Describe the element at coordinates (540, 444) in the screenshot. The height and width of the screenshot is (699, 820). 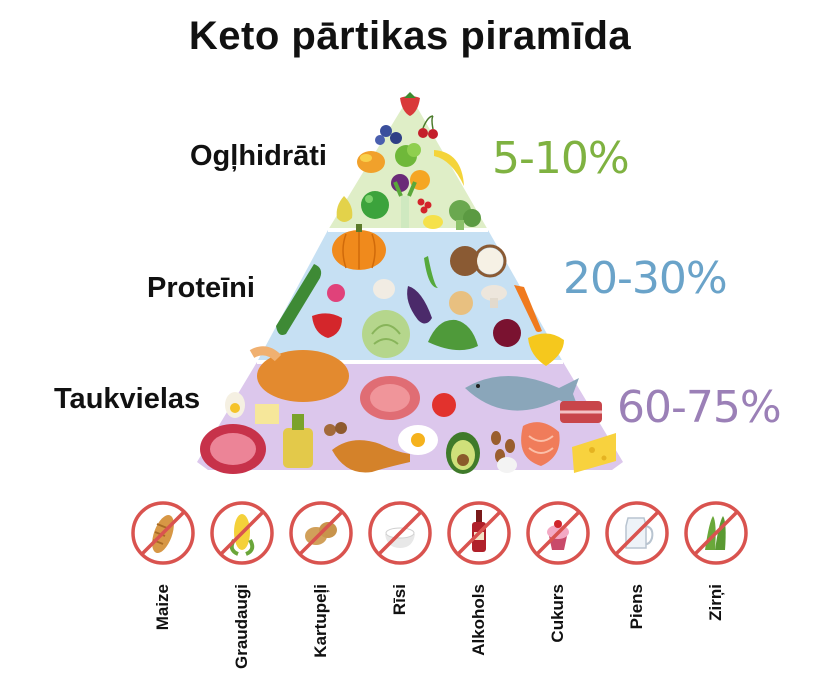
I see `salmon-steak-icon` at that location.